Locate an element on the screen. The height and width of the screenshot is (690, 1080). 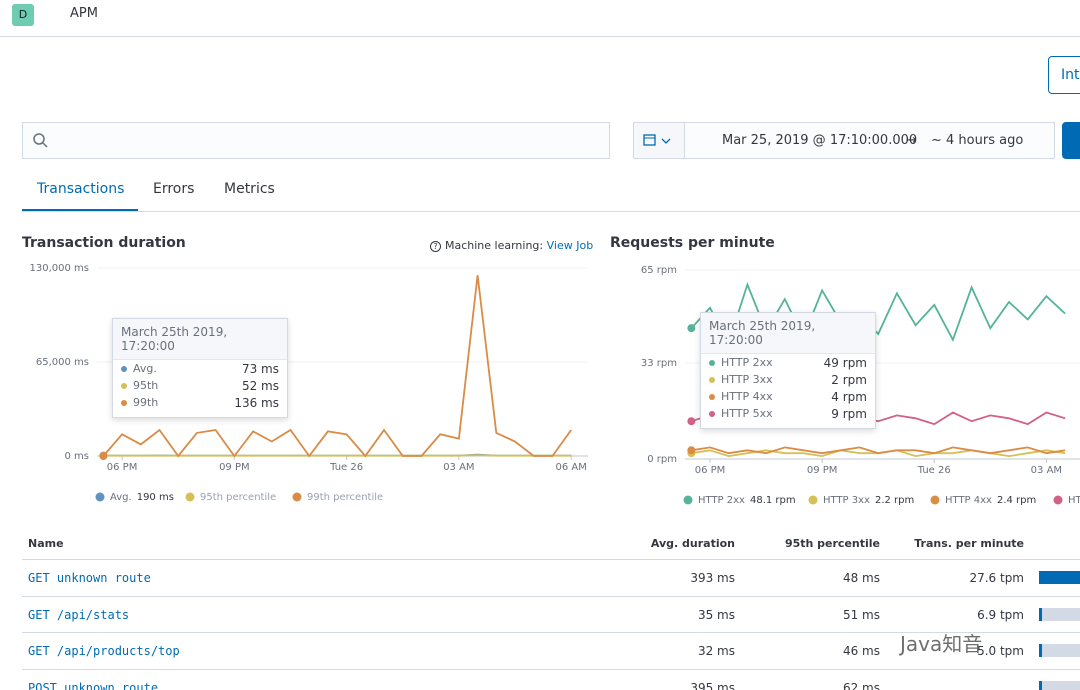
chart-title: Transaction duration is located at coordinates (104, 243).